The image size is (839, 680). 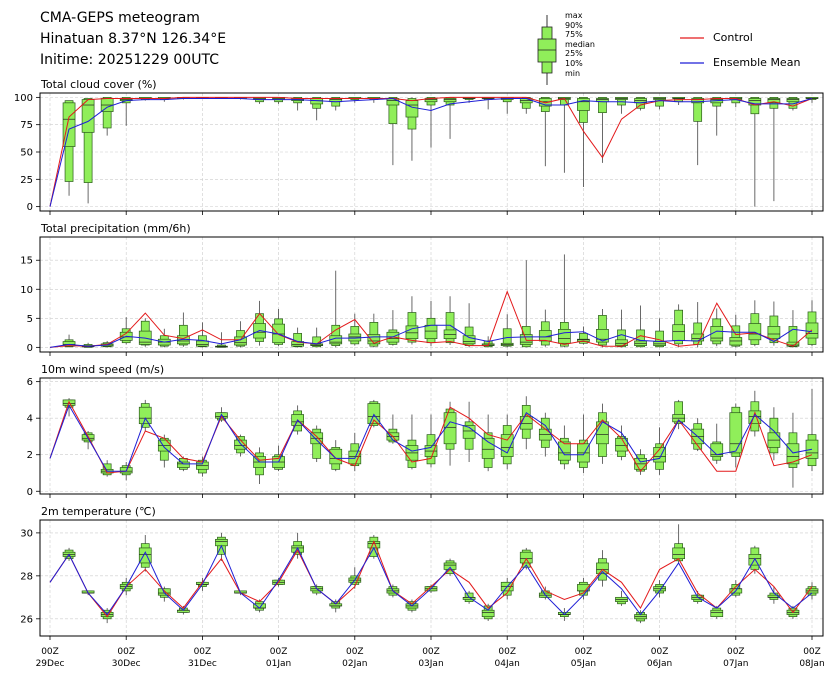 What do you see at coordinates (26, 153) in the screenshot?
I see `y-tick-label: 50` at bounding box center [26, 153].